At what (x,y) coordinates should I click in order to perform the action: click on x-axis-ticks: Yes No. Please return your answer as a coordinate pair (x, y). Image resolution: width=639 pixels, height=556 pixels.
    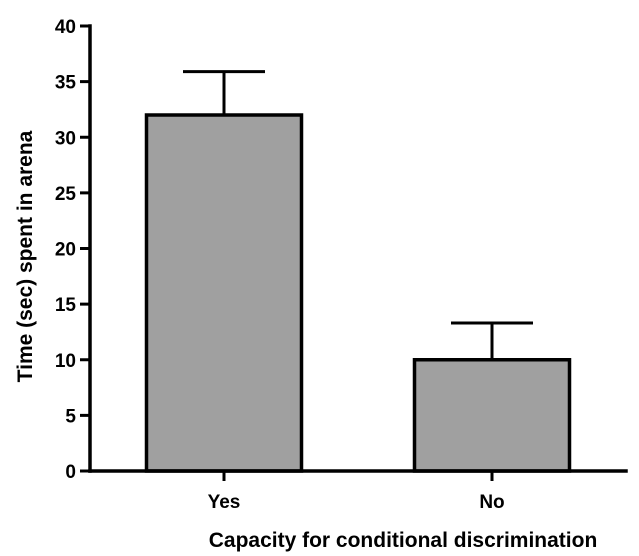
    Looking at the image, I should click on (356, 492).